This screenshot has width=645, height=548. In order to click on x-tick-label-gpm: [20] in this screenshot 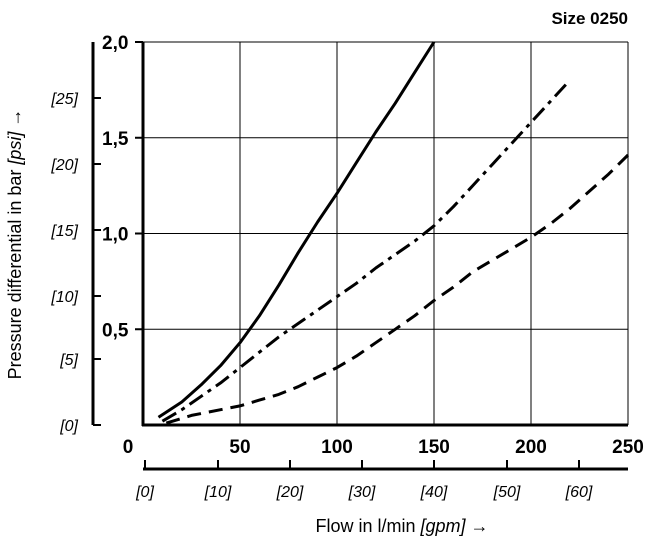, I will do `click(290, 492)`.